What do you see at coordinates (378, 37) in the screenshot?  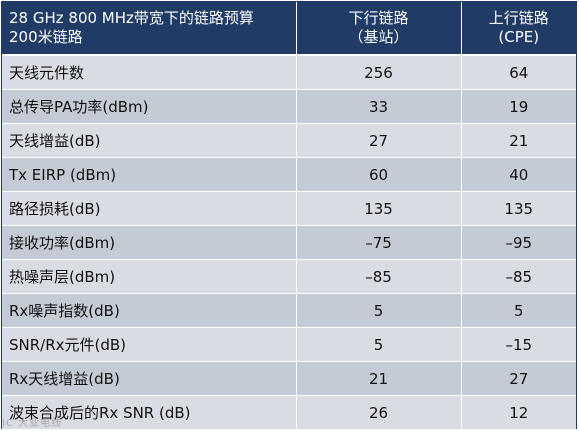 I see `downlink-header-line2: （基站）` at bounding box center [378, 37].